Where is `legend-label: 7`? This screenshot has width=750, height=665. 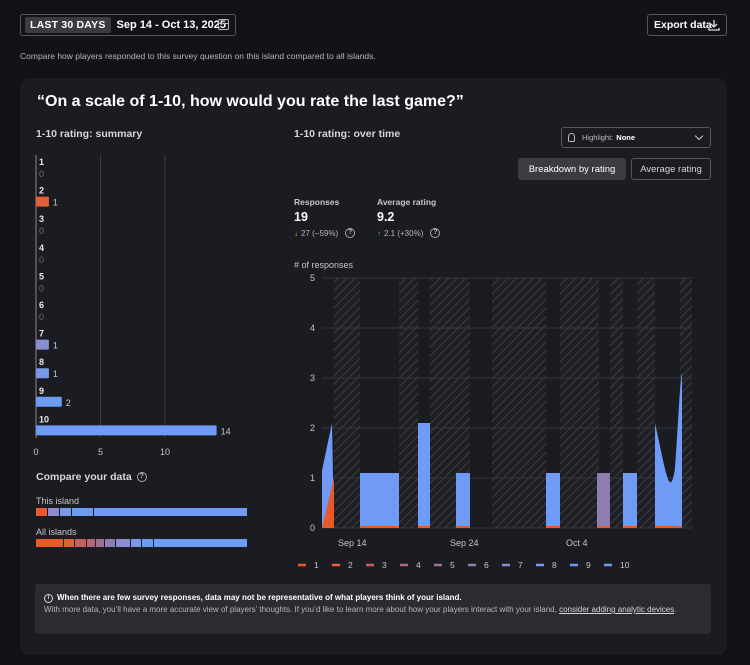 legend-label: 7 is located at coordinates (520, 565).